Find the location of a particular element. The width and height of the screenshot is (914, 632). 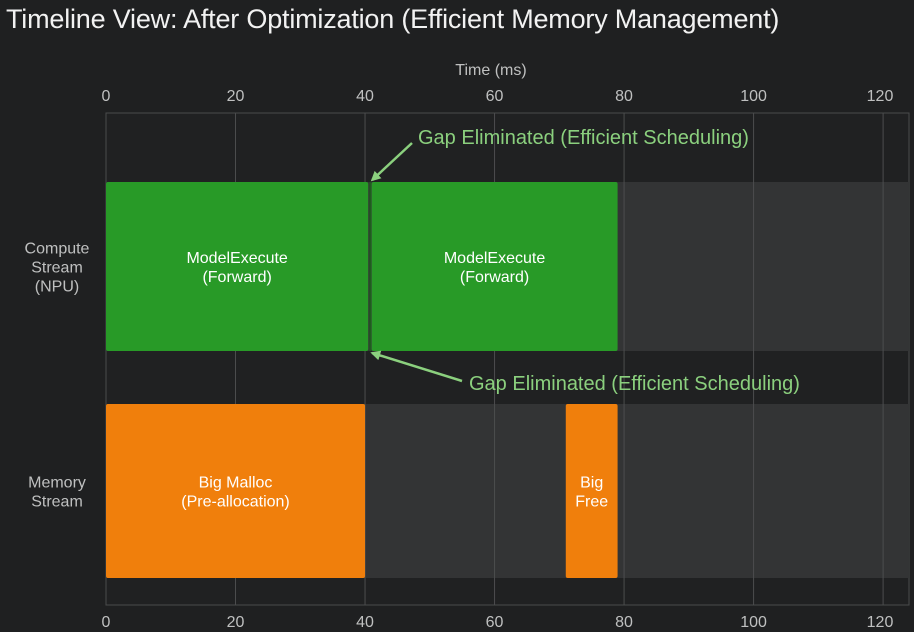

task-label-2-line-2: (Forward) is located at coordinates (494, 277).